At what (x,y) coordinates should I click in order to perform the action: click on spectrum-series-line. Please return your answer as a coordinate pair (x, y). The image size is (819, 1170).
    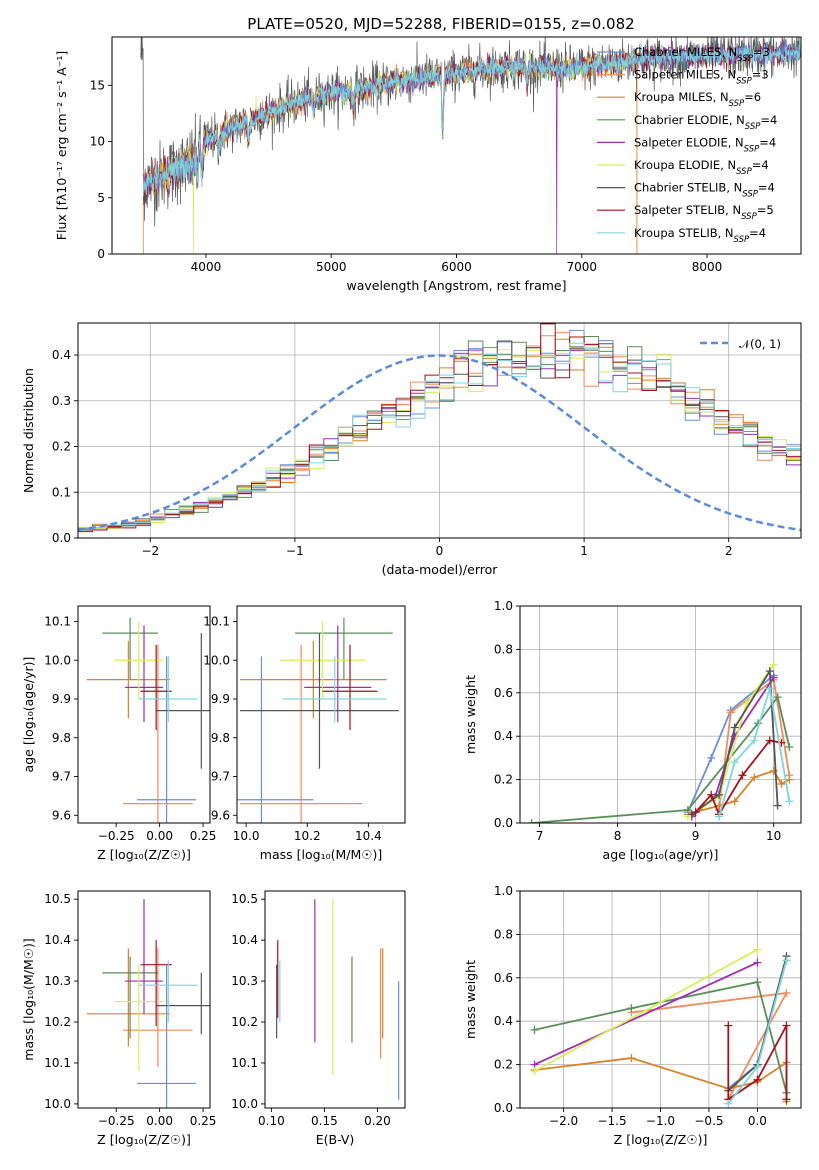
    Looking at the image, I should click on (471, 117).